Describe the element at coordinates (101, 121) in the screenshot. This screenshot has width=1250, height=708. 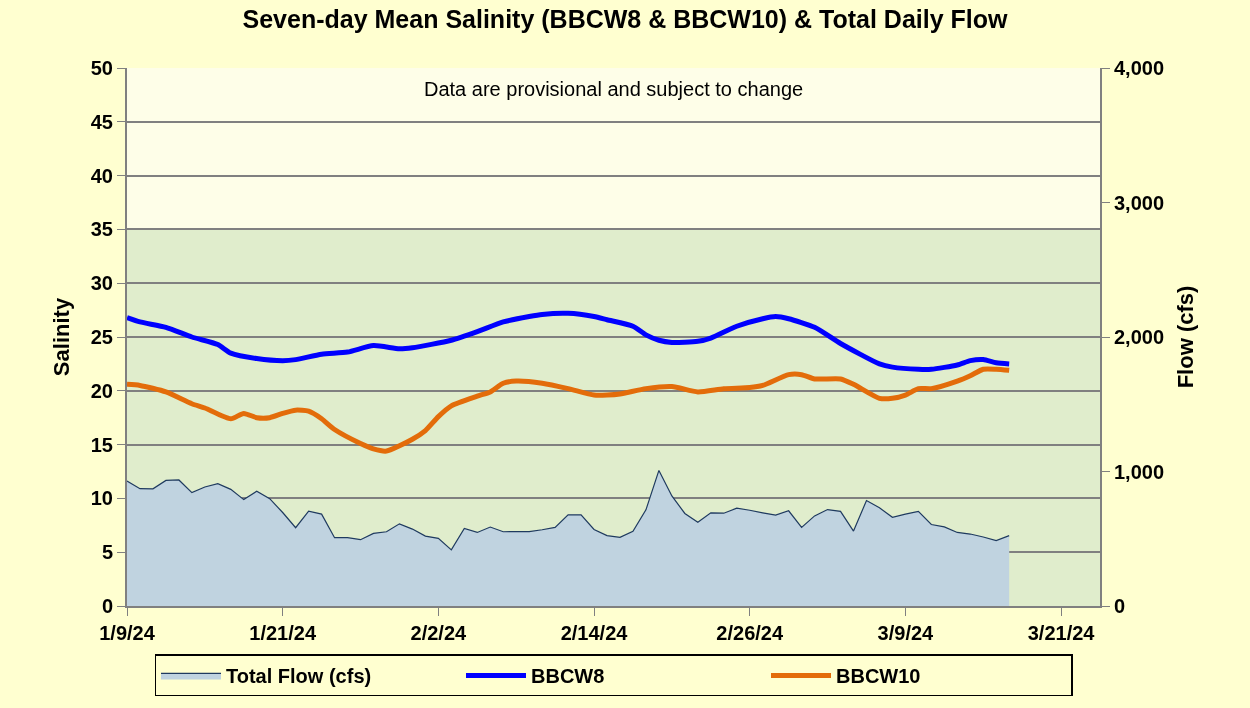
I see `y-tick-label: 45` at that location.